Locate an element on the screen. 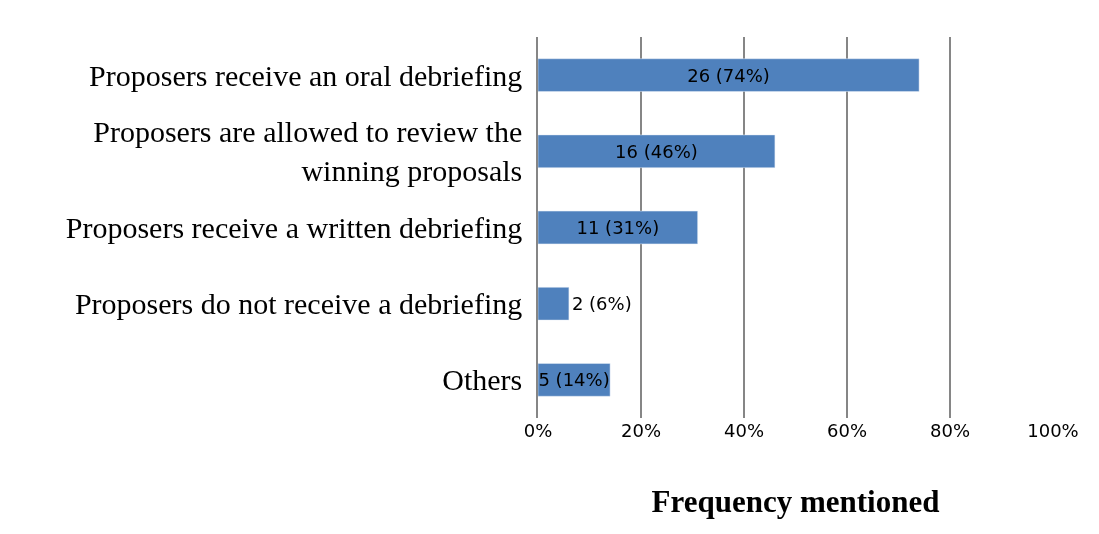  x-axis-title: Frequency mentioned is located at coordinates (795, 502).